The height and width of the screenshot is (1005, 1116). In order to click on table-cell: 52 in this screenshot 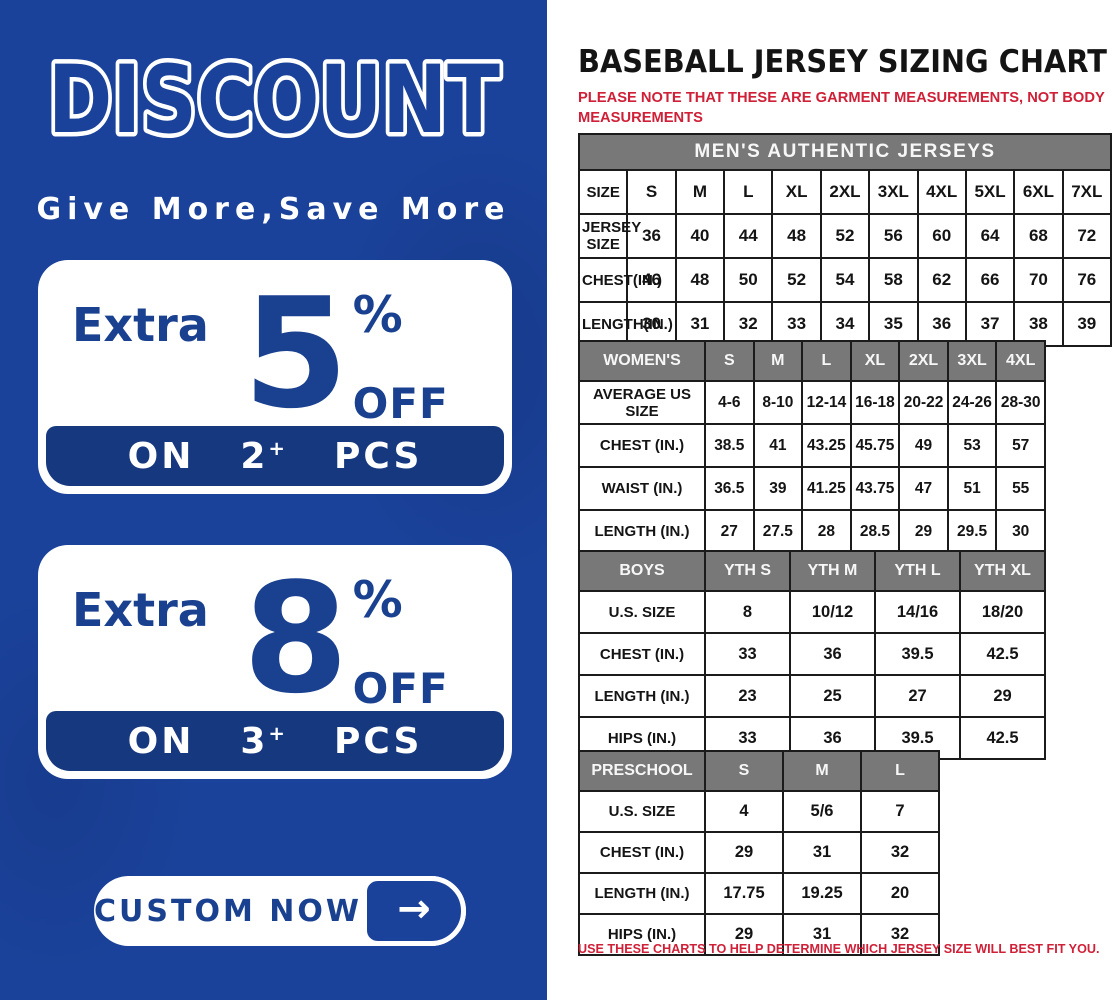, I will do `click(796, 280)`.